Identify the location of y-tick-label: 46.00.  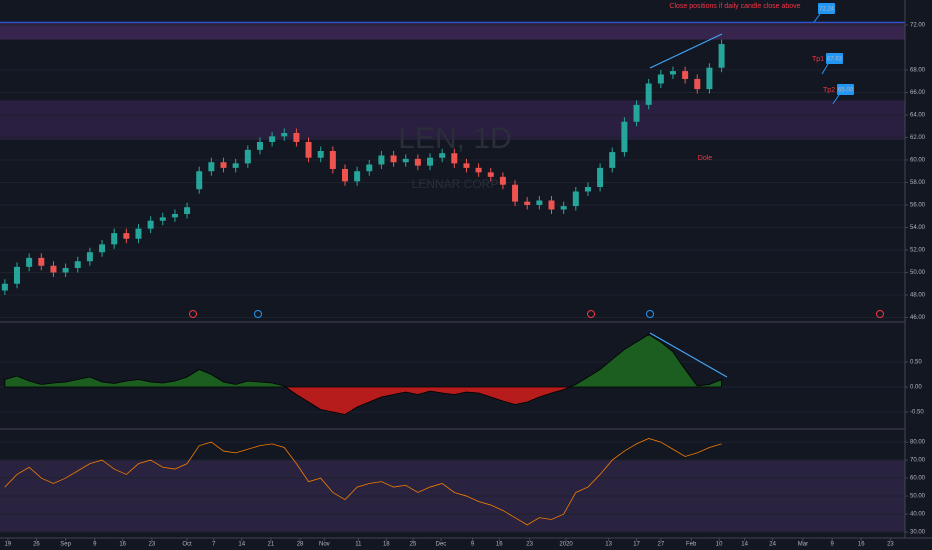
(918, 318).